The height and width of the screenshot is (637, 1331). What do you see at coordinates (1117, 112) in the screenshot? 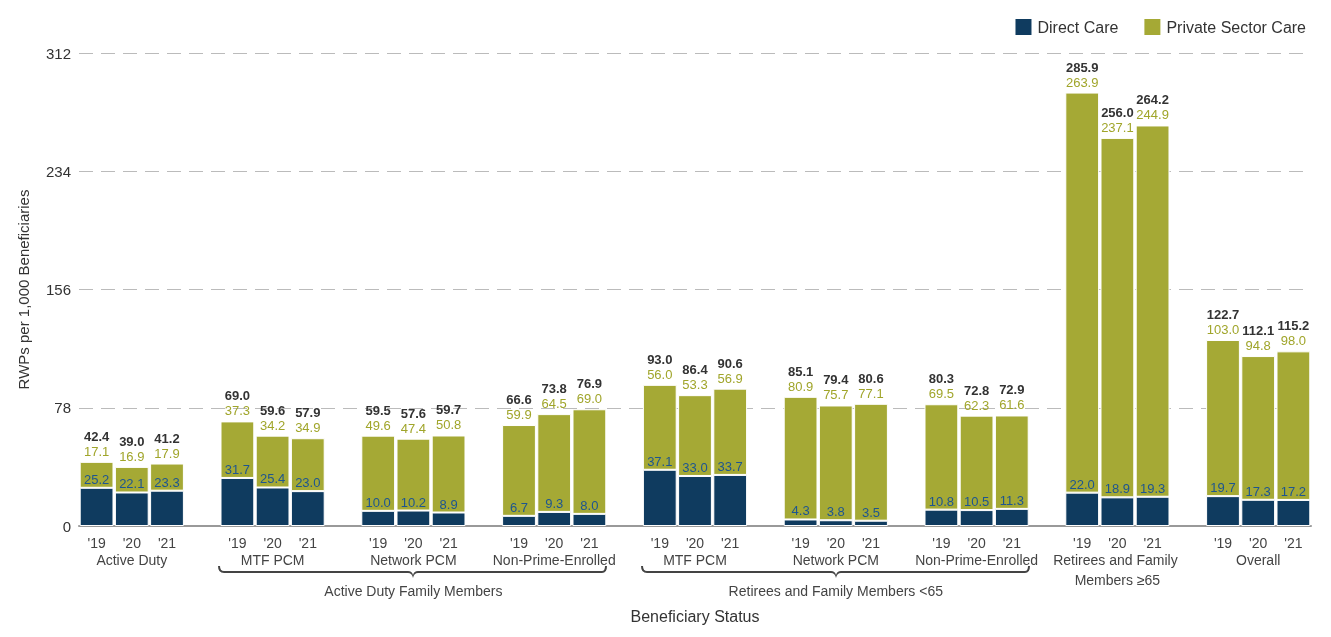
I see `total-label: 256.0` at bounding box center [1117, 112].